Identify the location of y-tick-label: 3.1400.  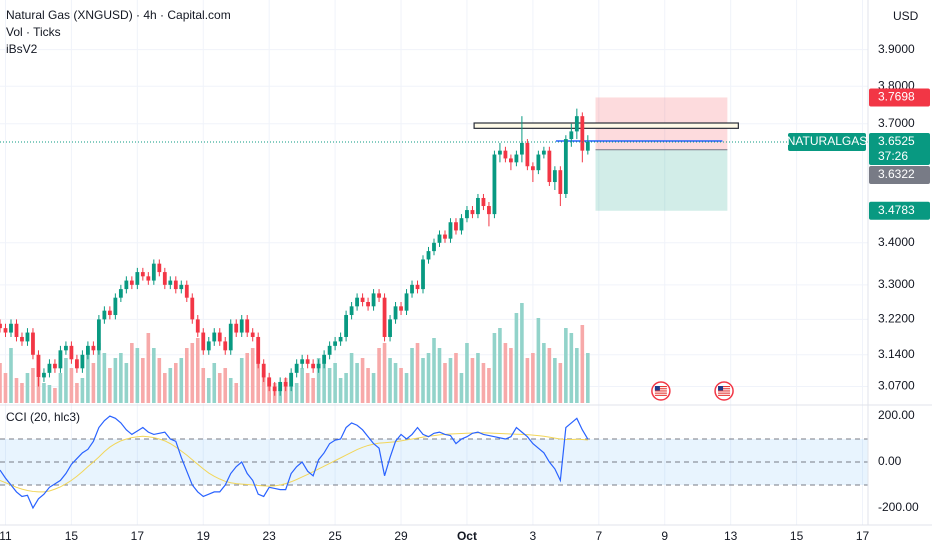
(896, 354).